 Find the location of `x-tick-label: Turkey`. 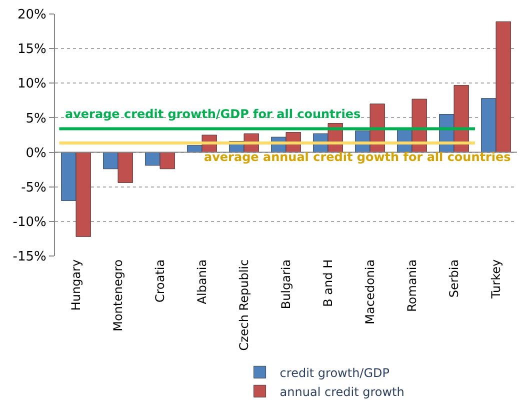

x-tick-label: Turkey is located at coordinates (495, 279).